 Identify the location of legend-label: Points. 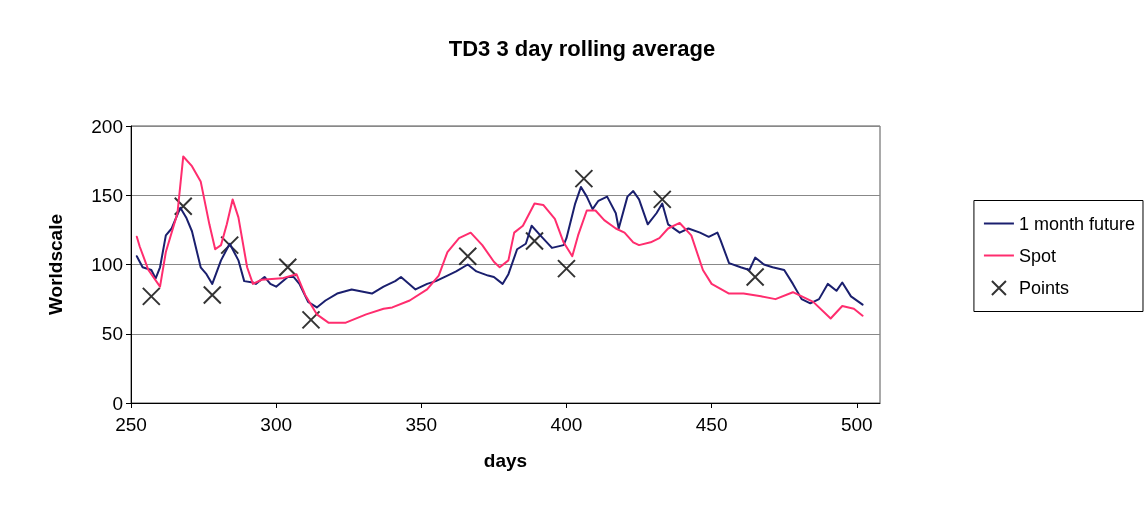
(1043, 288).